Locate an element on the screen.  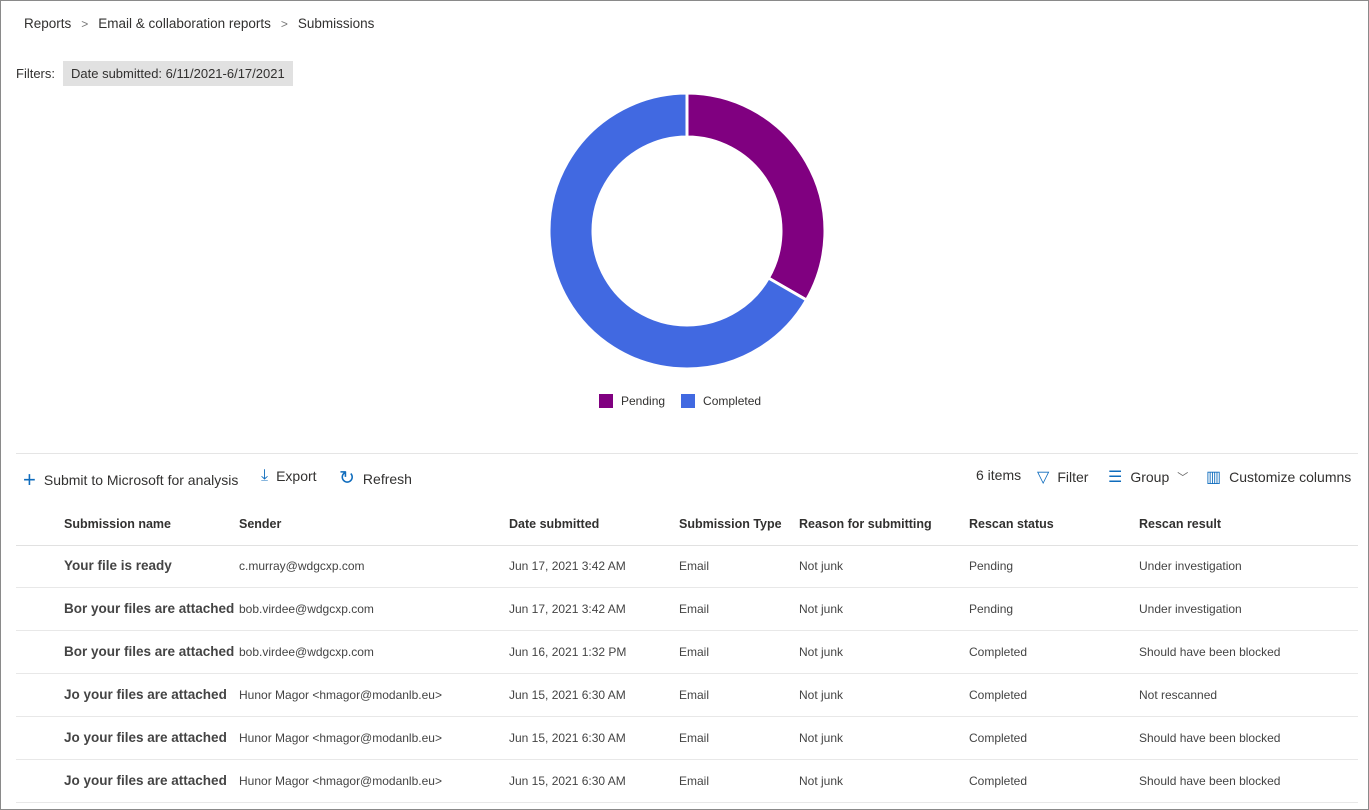
table-cell: Jun 16, 2021 1:32 PM is located at coordinates (568, 652).